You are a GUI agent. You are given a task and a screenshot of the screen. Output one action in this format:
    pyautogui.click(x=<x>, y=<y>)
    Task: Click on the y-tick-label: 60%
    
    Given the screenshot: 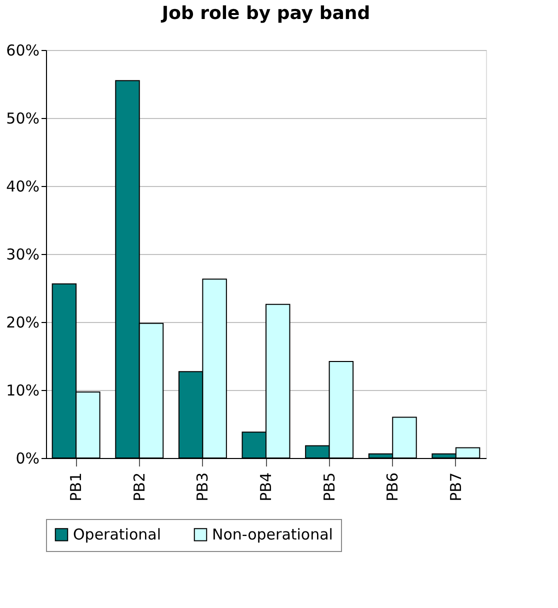 What is the action you would take?
    pyautogui.click(x=23, y=51)
    